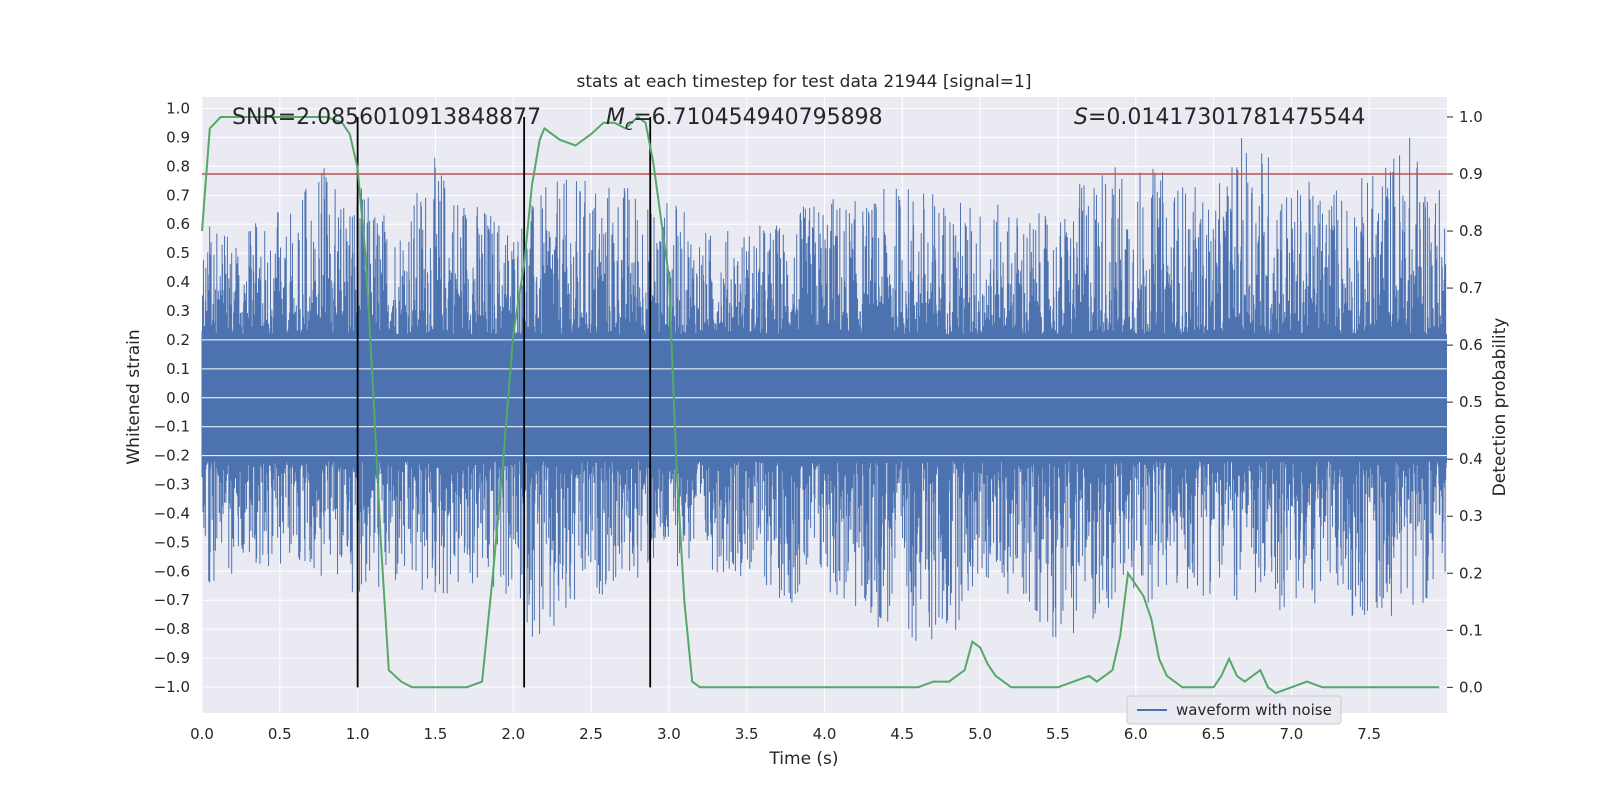 The height and width of the screenshot is (800, 1600). I want to click on x-tick-label: 0.0, so click(202, 734).